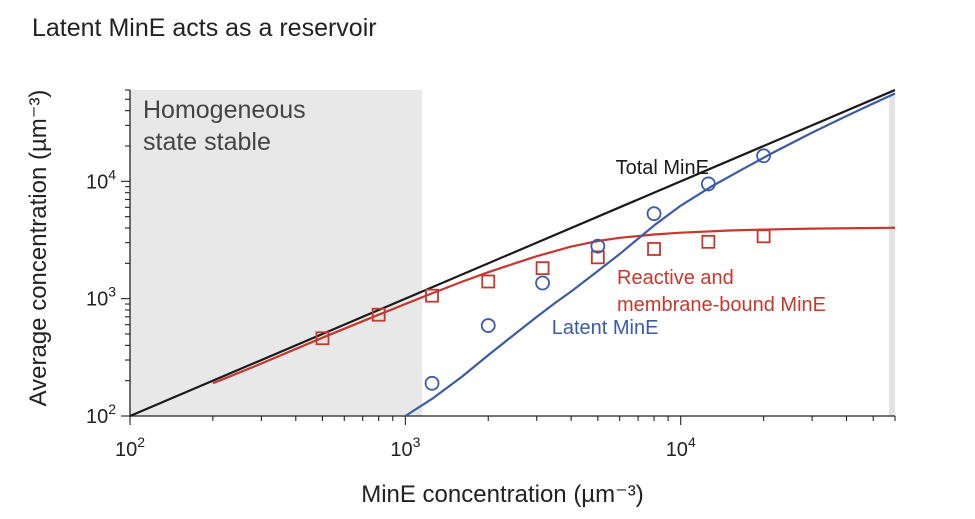  Describe the element at coordinates (721, 305) in the screenshot. I see `reactive-mine-label: membrane-bound MinE` at that location.